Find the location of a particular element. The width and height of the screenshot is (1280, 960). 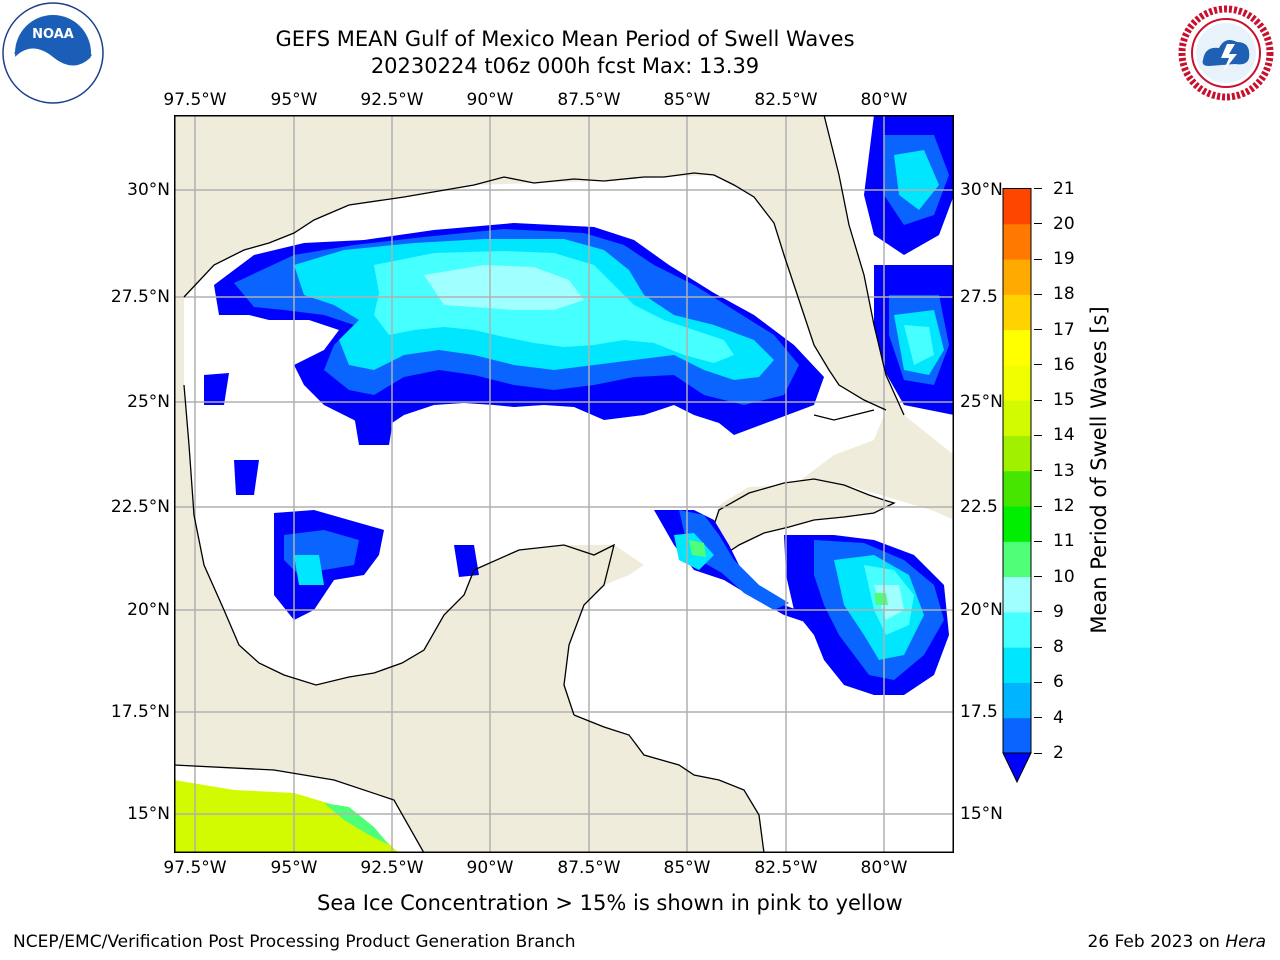

noaa-logo-text: NOAA is located at coordinates (53, 34).